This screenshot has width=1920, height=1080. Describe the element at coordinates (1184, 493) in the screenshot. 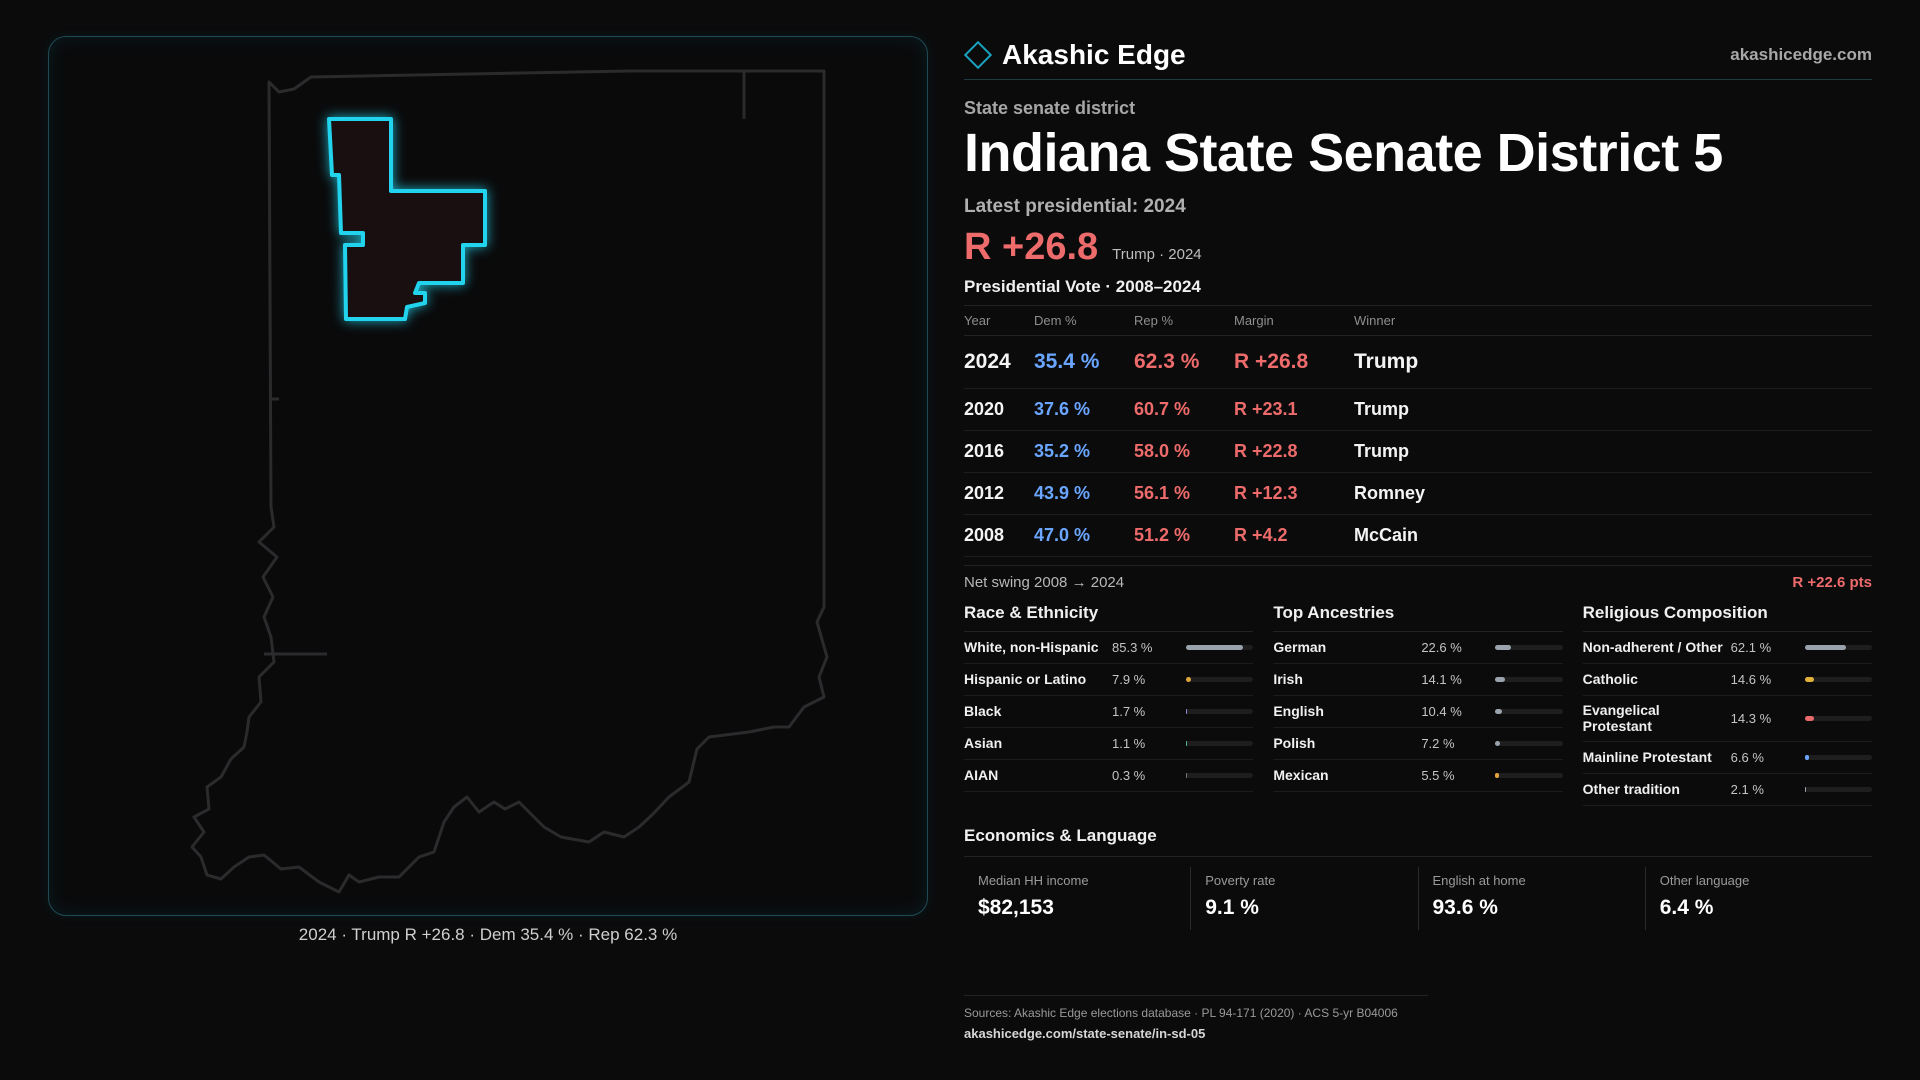

I see `row-rep: 56.1 %` at that location.